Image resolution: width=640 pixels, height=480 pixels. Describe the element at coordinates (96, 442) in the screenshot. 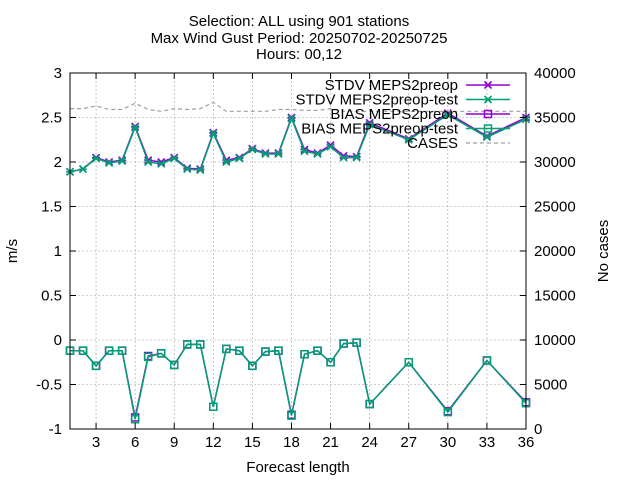

I see `x-tick-label: 3` at that location.